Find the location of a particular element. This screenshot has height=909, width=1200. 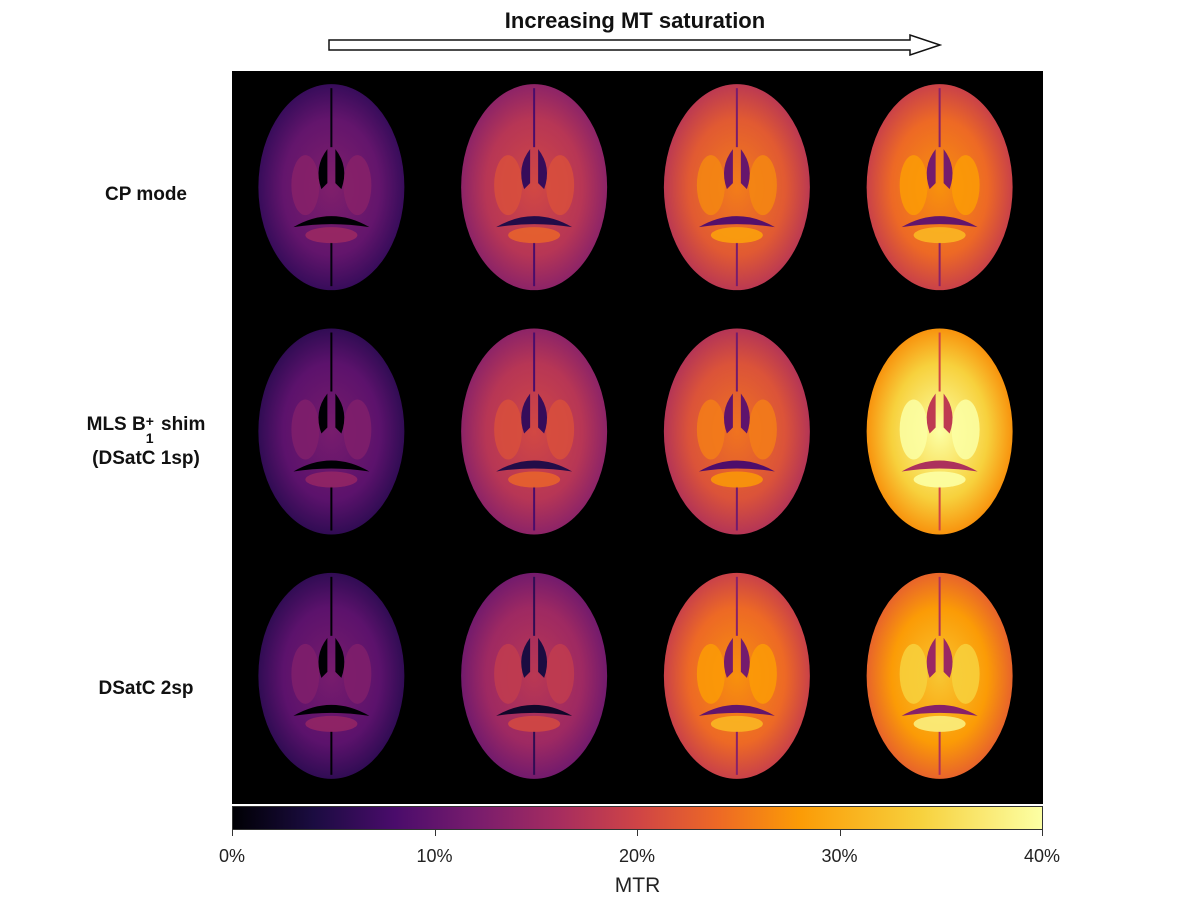

row-label-cp-mode: CP mode is located at coordinates (145, 194).